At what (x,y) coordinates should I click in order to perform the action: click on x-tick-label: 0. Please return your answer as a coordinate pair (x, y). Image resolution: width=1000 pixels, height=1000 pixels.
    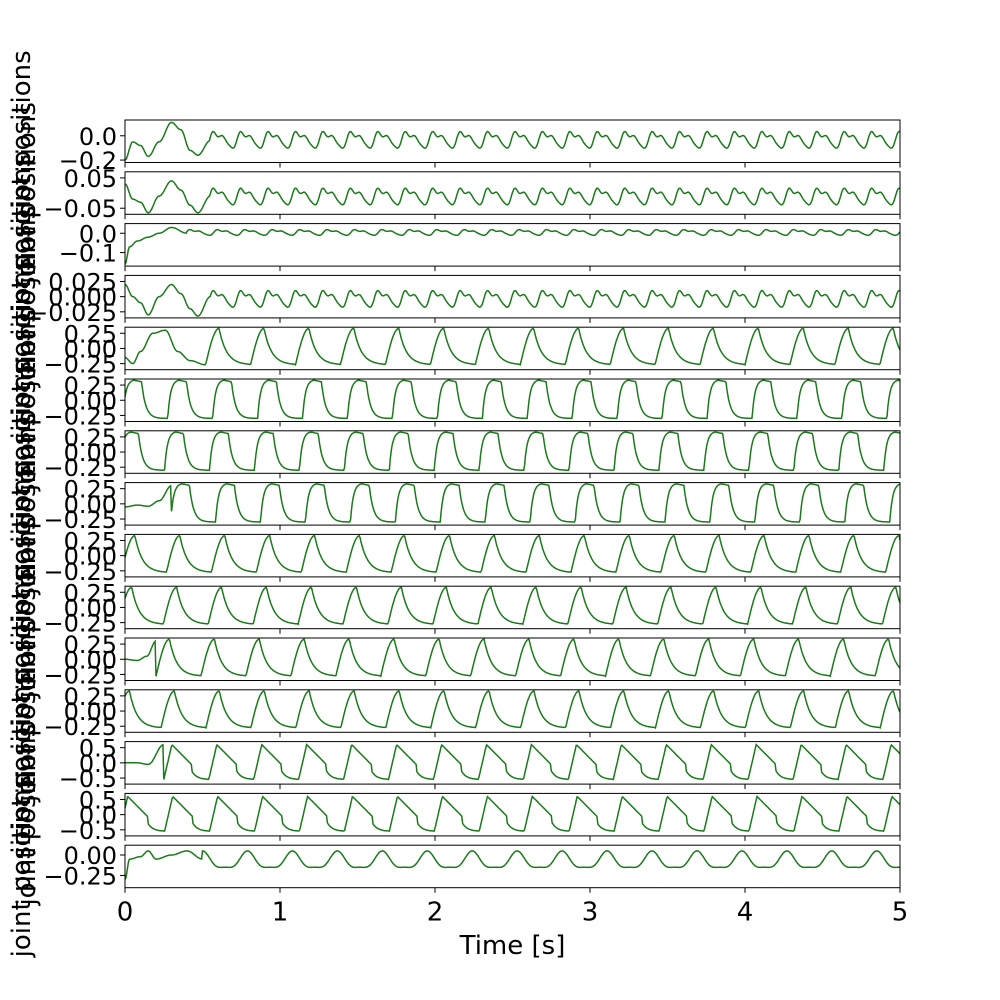
    Looking at the image, I should click on (125, 913).